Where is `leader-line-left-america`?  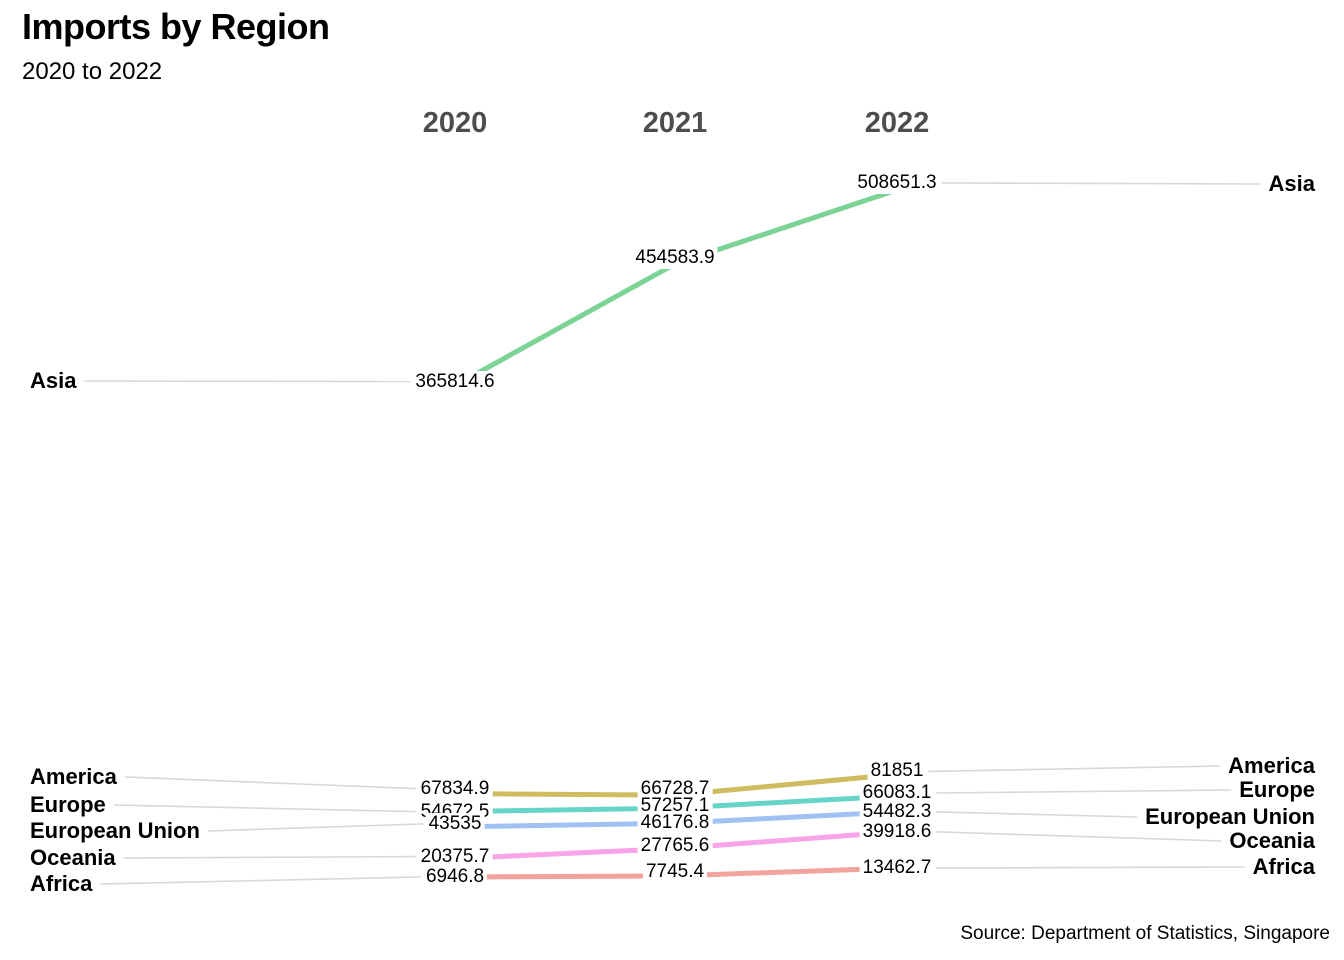 leader-line-left-america is located at coordinates (270, 783).